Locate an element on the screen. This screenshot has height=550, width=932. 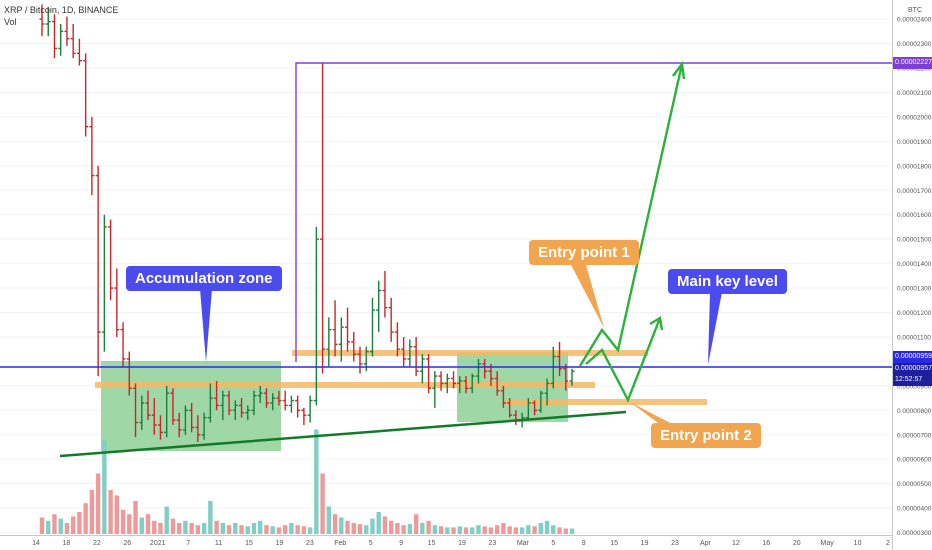
x-tick-label: 15 is located at coordinates (249, 543).